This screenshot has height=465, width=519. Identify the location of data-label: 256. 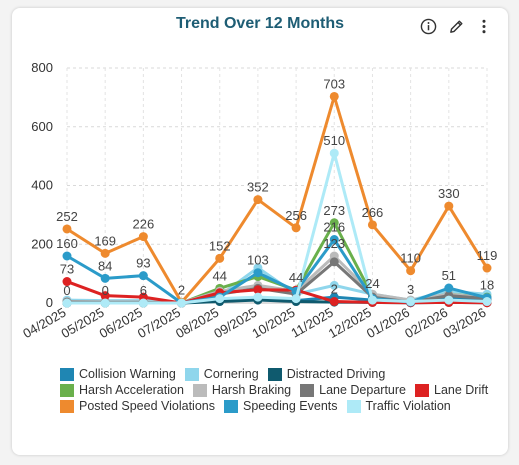
(296, 215).